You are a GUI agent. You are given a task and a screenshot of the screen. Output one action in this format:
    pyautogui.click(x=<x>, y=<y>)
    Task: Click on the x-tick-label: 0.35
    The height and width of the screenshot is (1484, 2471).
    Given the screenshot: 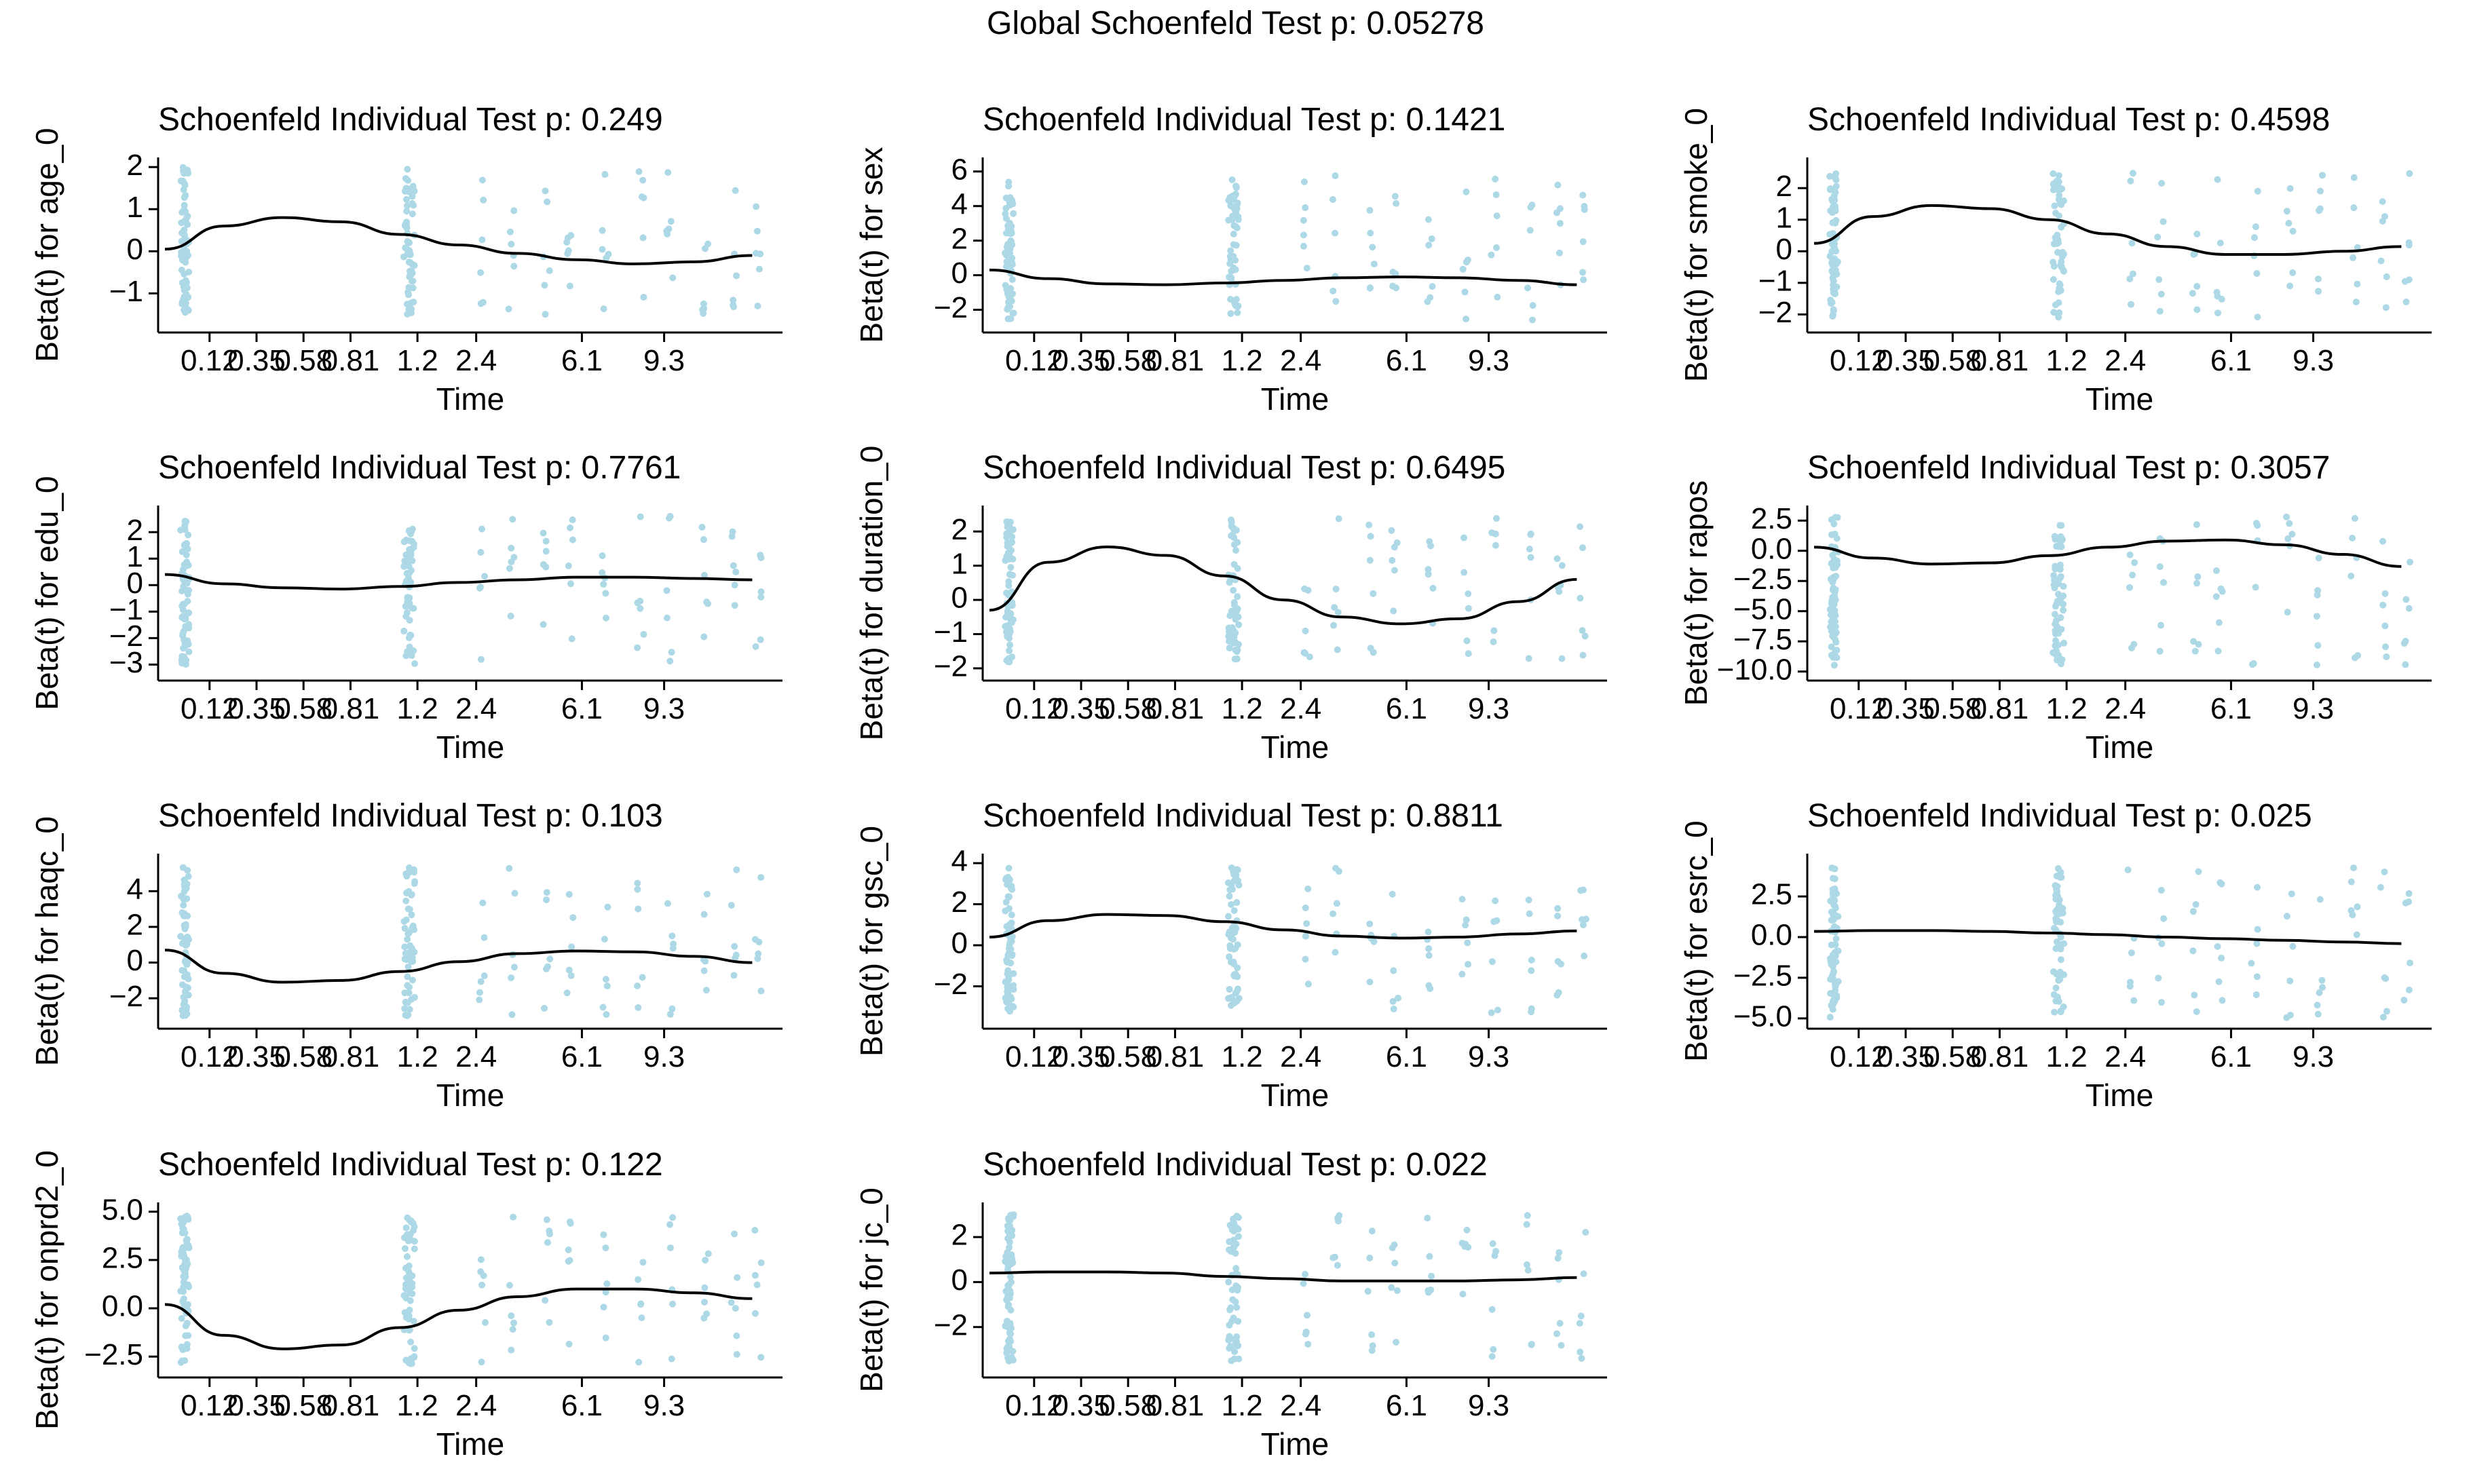 What is the action you would take?
    pyautogui.click(x=256, y=708)
    